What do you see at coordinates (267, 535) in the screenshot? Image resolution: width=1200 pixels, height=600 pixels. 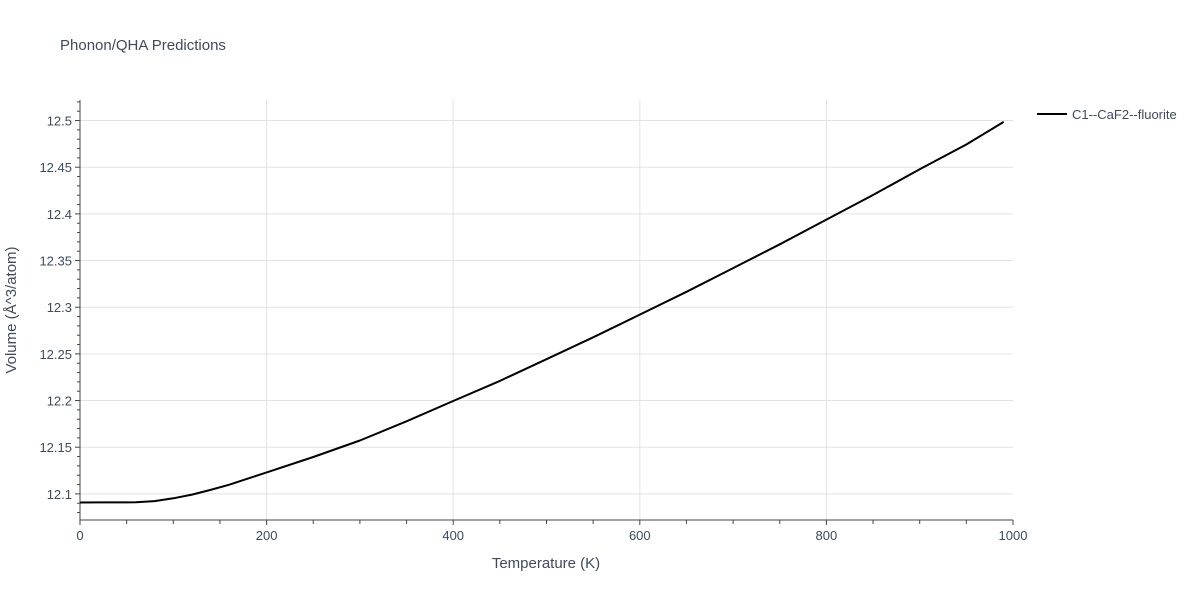 I see `x-tick-label: 200` at bounding box center [267, 535].